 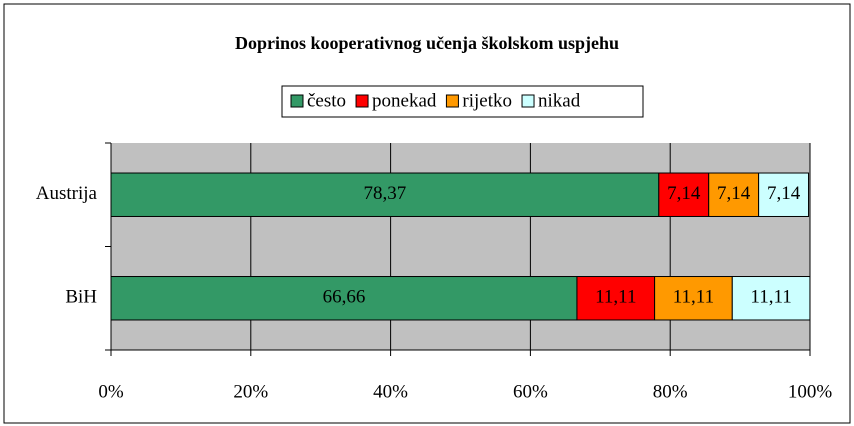 I want to click on y-tick-label: BiH, so click(x=81, y=297).